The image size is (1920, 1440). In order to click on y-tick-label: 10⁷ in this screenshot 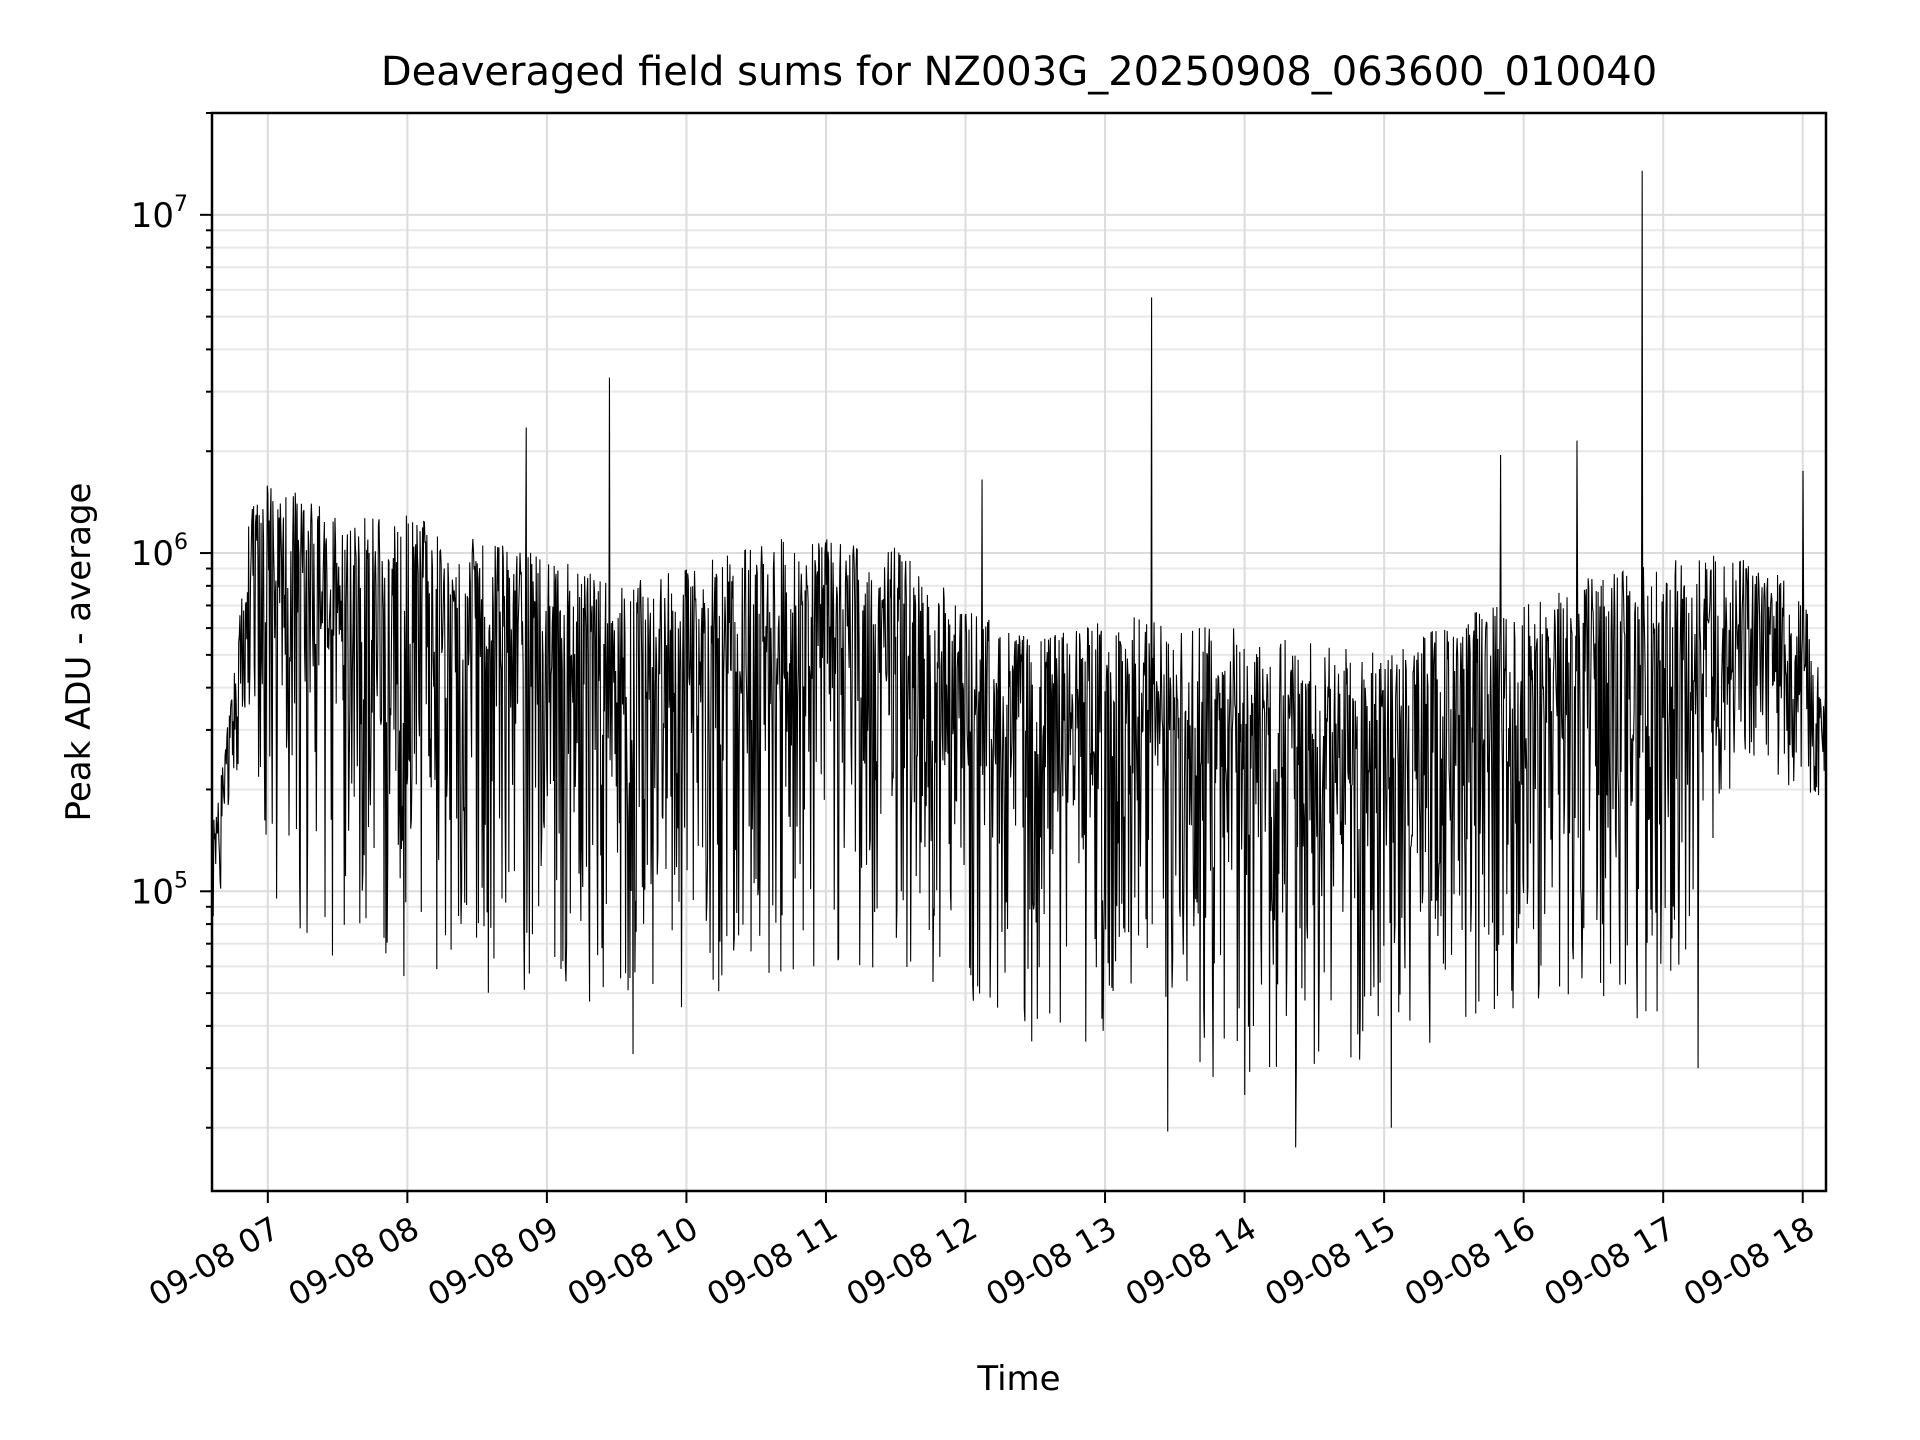, I will do `click(159, 214)`.